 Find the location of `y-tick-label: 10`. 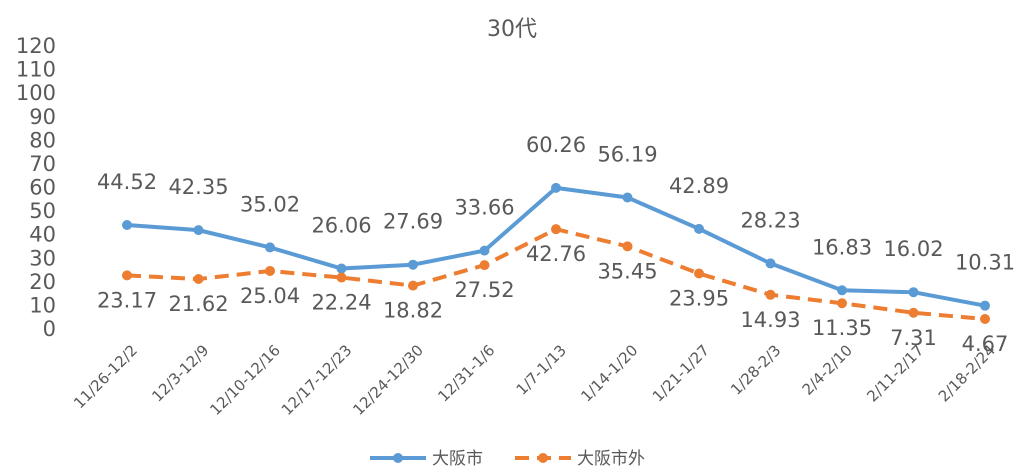

y-tick-label: 10 is located at coordinates (42, 305).